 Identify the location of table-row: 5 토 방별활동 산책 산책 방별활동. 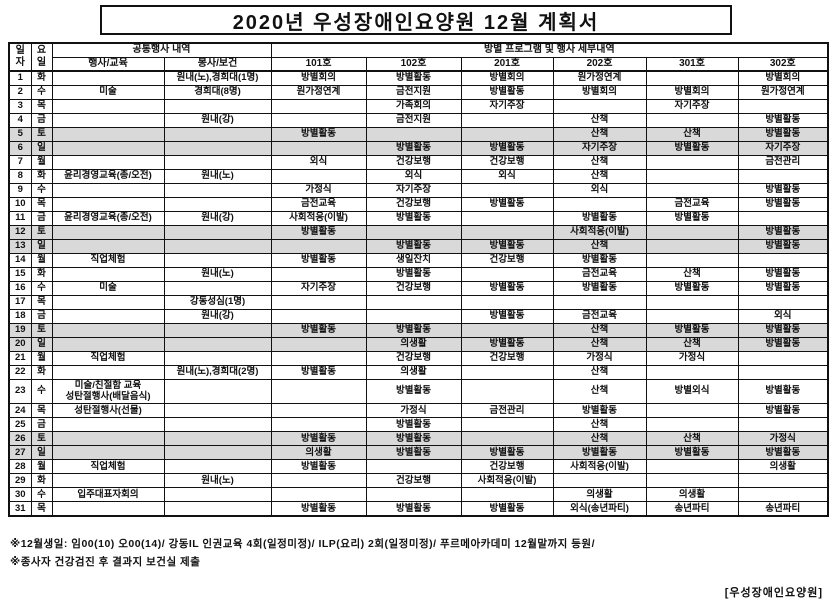
(418, 134).